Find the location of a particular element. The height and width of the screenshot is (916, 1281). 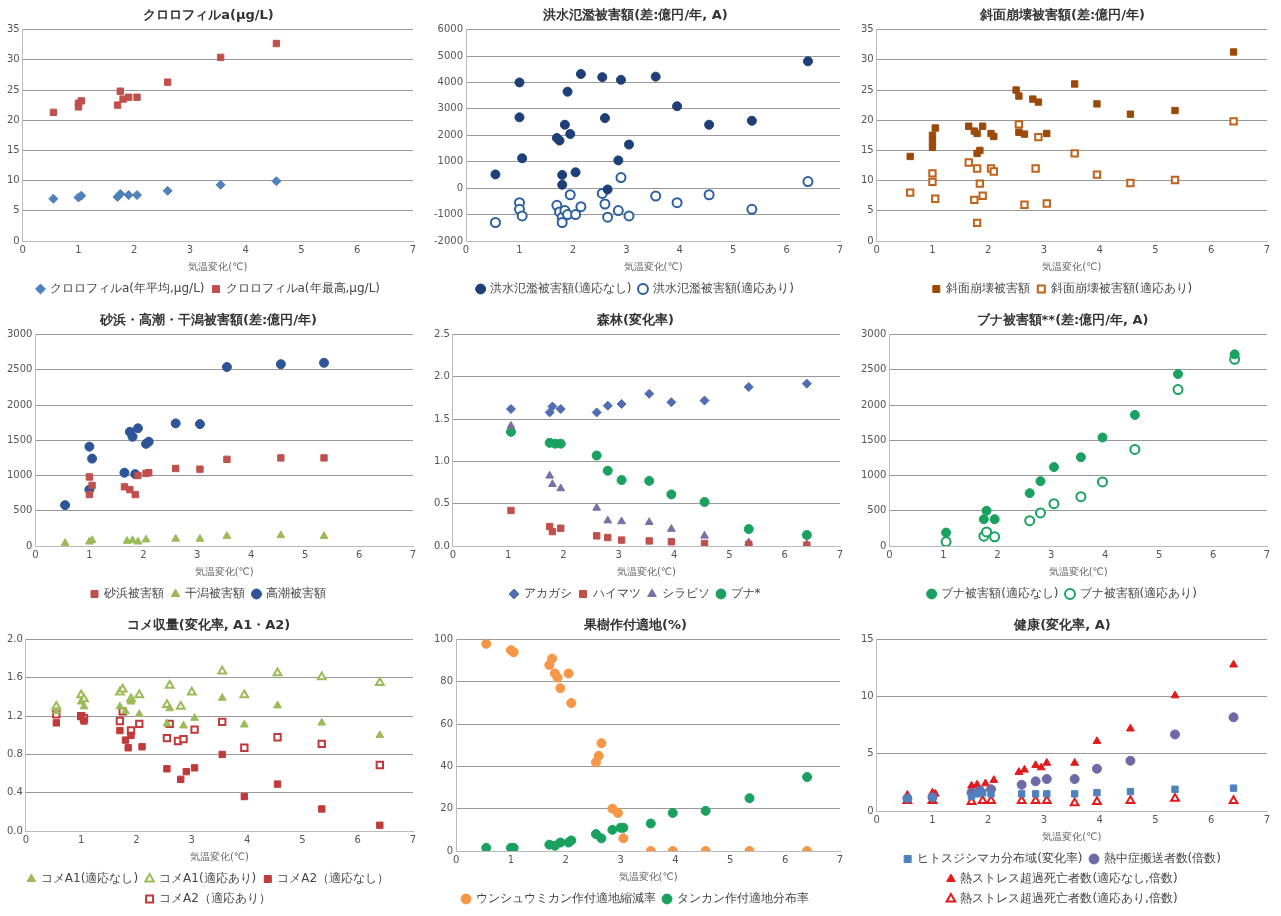

legend-label: 洪水氾濫被害額(適応なし) is located at coordinates (561, 288).